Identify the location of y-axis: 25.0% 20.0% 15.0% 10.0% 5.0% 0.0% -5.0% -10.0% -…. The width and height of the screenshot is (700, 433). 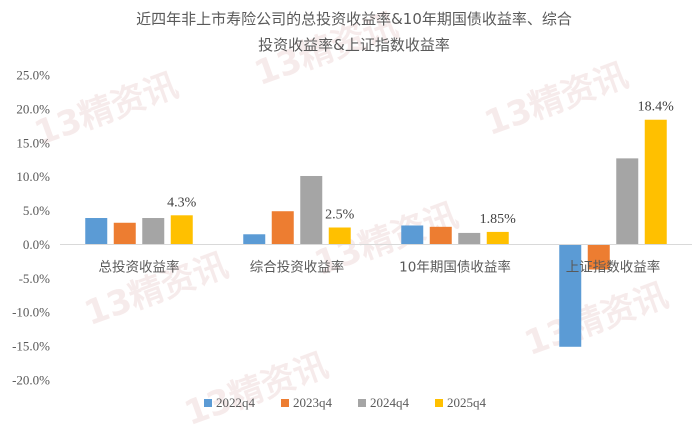
(31, 228).